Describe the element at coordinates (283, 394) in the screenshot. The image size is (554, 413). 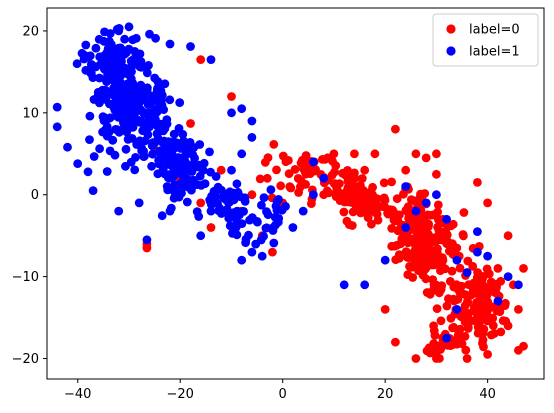
I see `x-tick-label: 0` at that location.